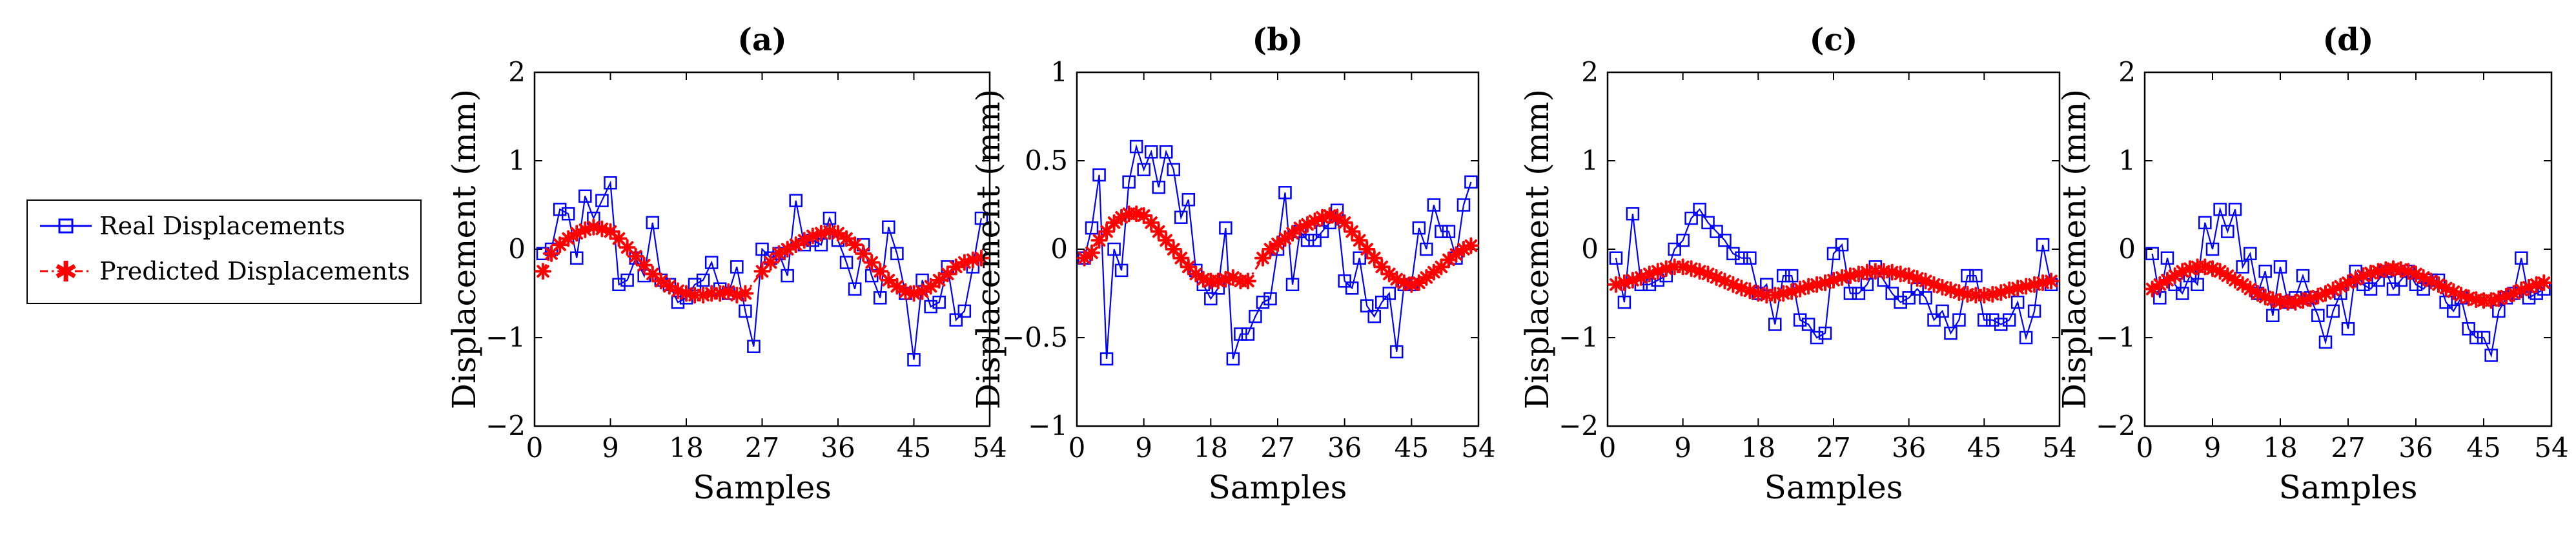  What do you see at coordinates (1590, 160) in the screenshot?
I see `y-tick-label: 1` at bounding box center [1590, 160].